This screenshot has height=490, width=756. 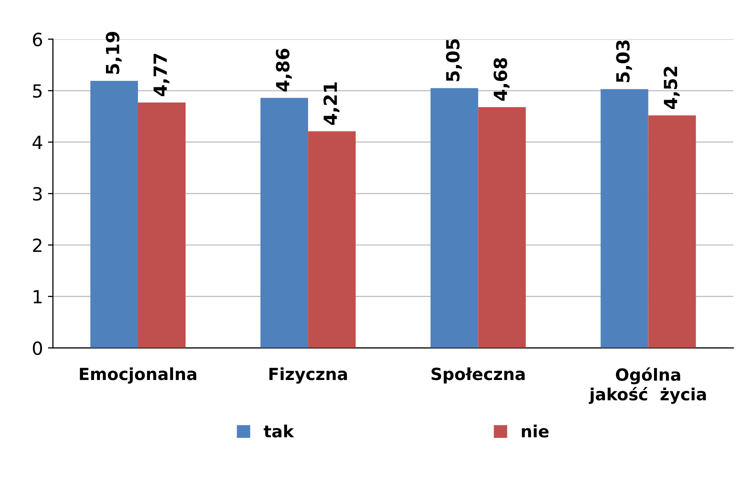 What do you see at coordinates (38, 297) in the screenshot?
I see `y-tick-label: 1` at bounding box center [38, 297].